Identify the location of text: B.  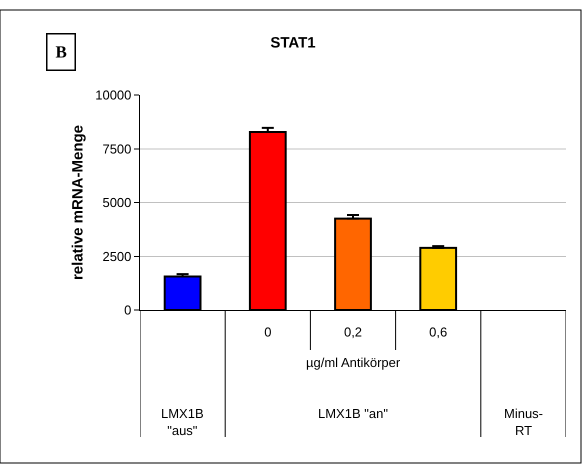
(61, 52).